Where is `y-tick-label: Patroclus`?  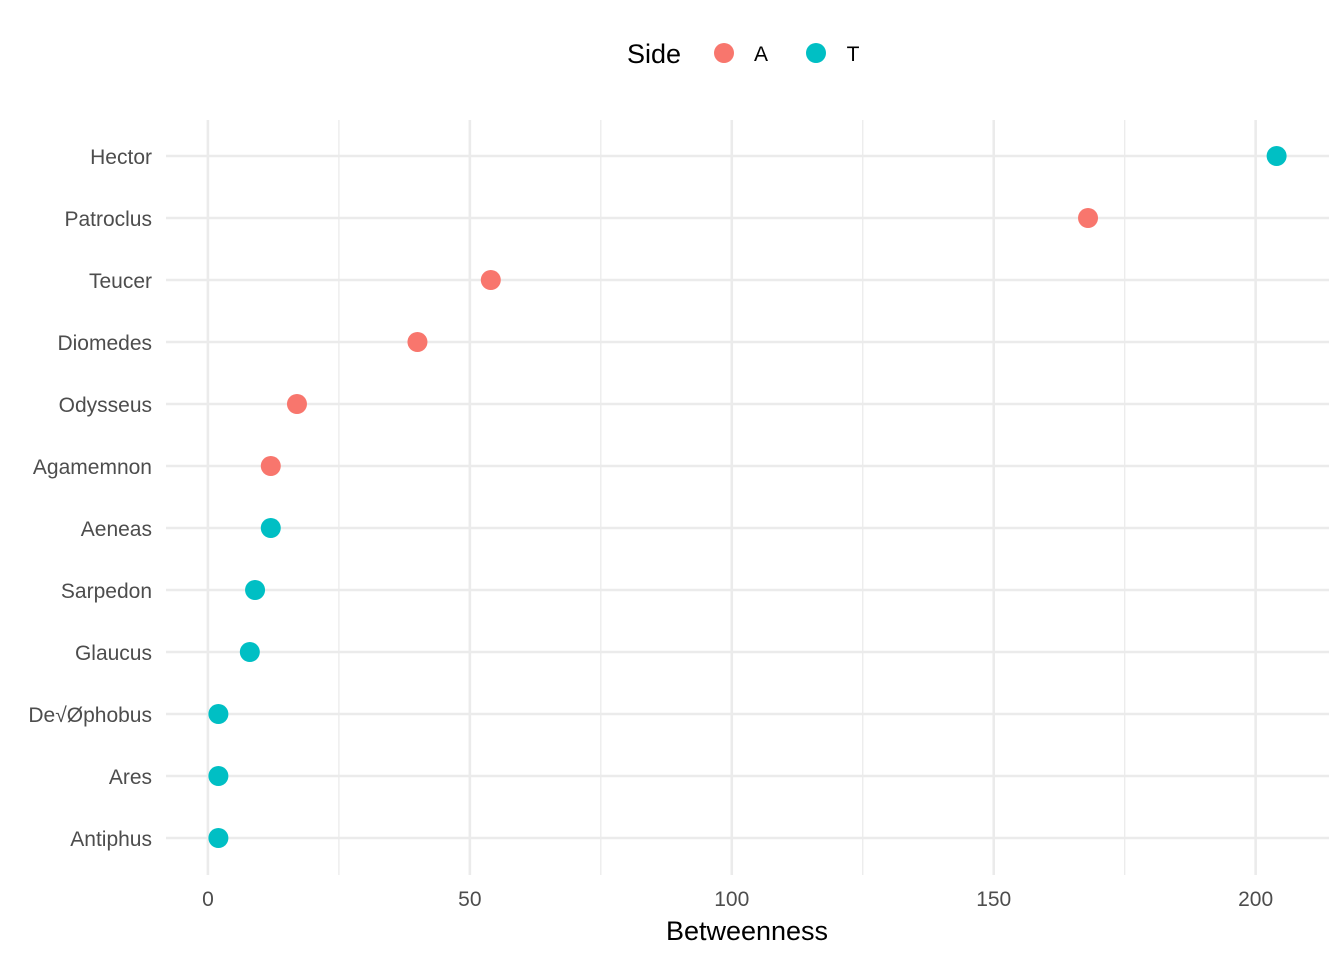
y-tick-label: Patroclus is located at coordinates (108, 219).